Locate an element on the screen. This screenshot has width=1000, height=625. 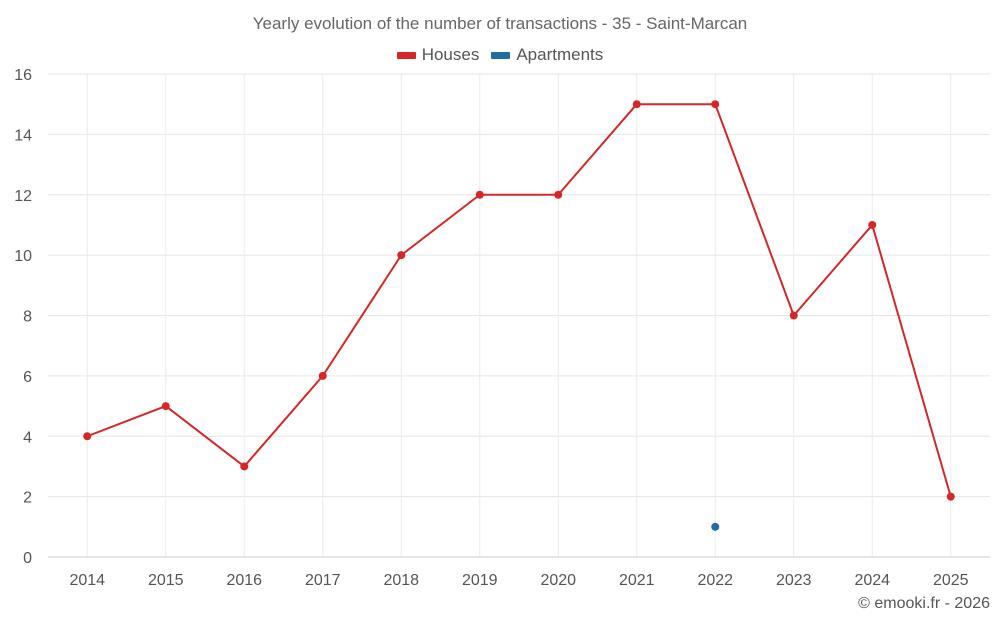
x-tick-label: 2023 is located at coordinates (794, 580).